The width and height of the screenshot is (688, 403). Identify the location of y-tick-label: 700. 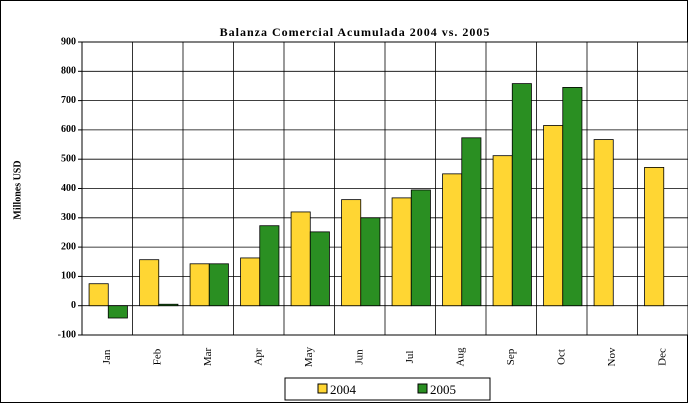
(68, 100).